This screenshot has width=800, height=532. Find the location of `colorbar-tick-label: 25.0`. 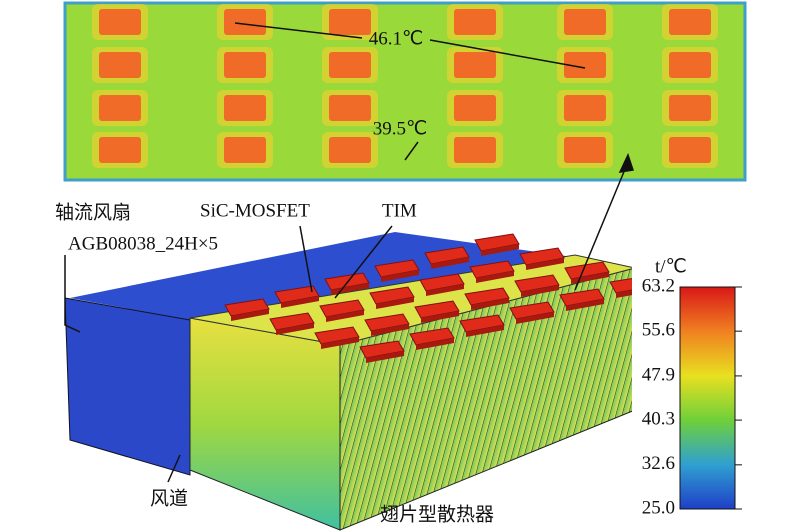

colorbar-tick-label: 25.0 is located at coordinates (658, 507).